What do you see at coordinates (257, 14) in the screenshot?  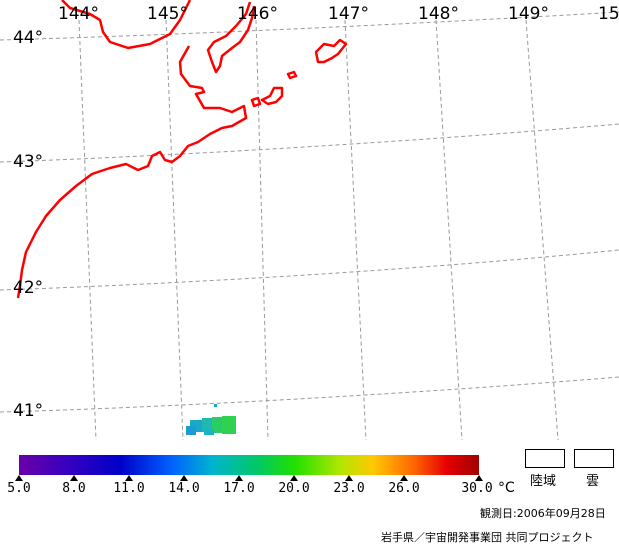 I see `longitude-label-146: 146°` at bounding box center [257, 14].